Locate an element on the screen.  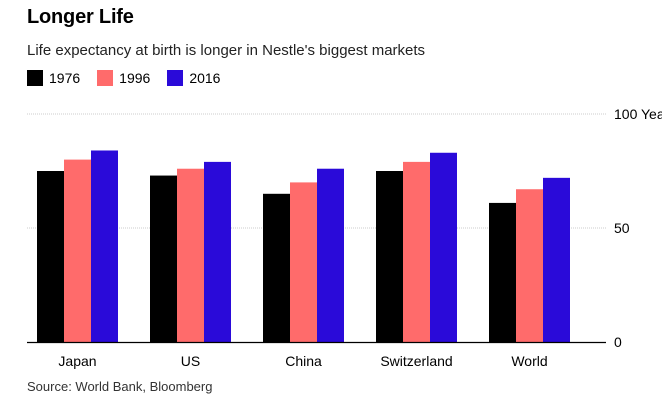
bar-china-2016 is located at coordinates (330, 255).